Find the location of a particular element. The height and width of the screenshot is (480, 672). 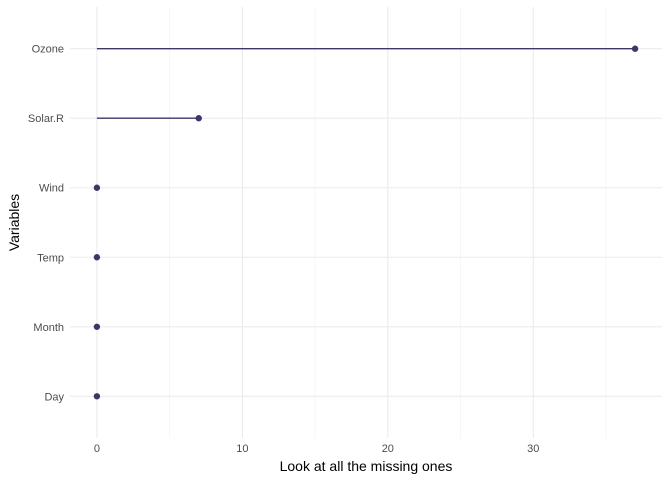

y-tick-labels: Ozone Solar.R Wind Temp Month Day is located at coordinates (46, 224).